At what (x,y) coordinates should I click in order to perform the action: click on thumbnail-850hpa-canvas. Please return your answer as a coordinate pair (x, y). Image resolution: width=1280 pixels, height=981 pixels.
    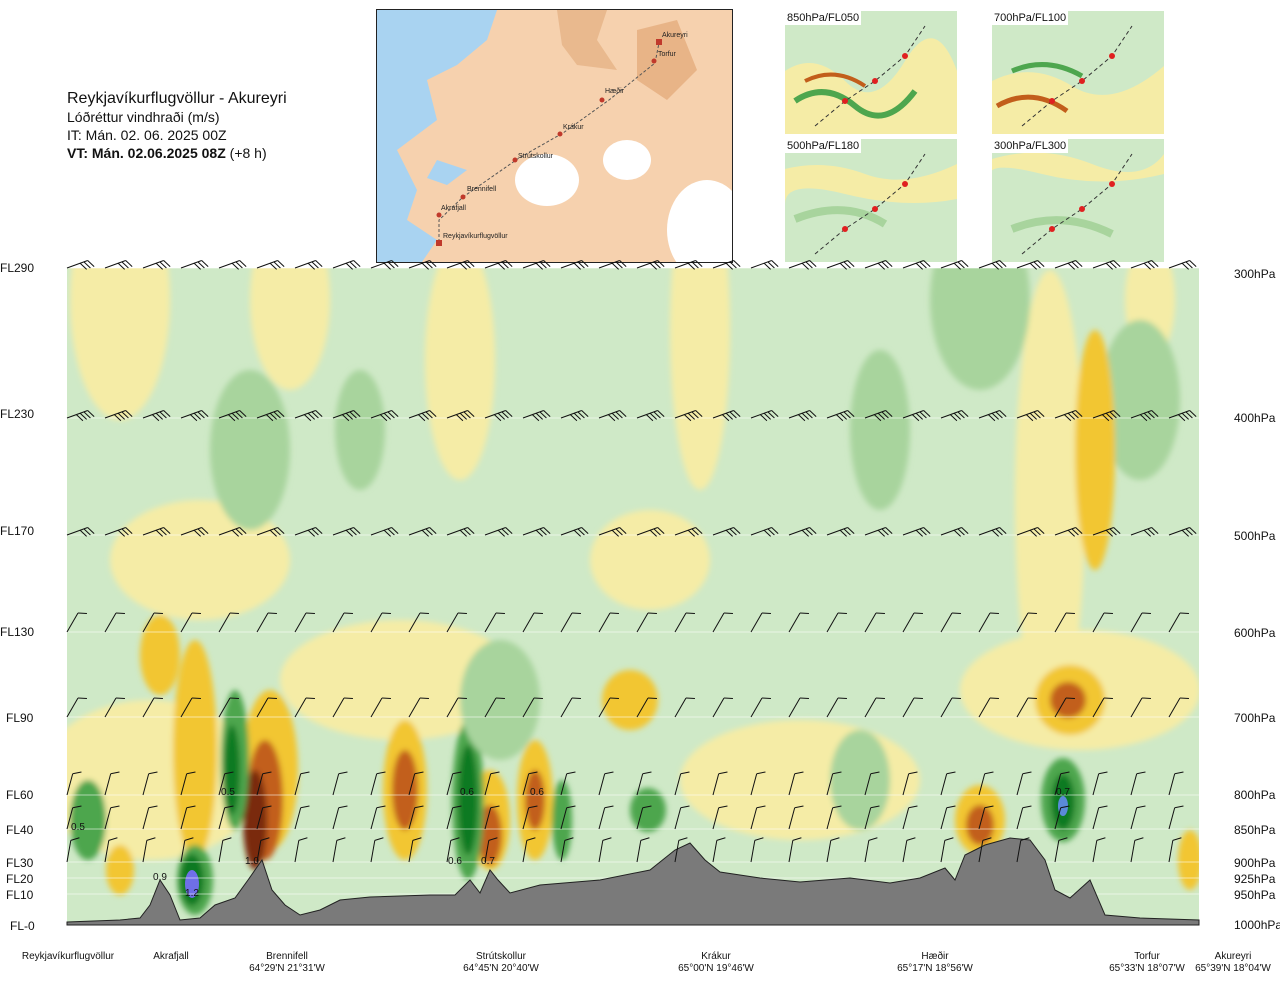
    Looking at the image, I should click on (871, 72).